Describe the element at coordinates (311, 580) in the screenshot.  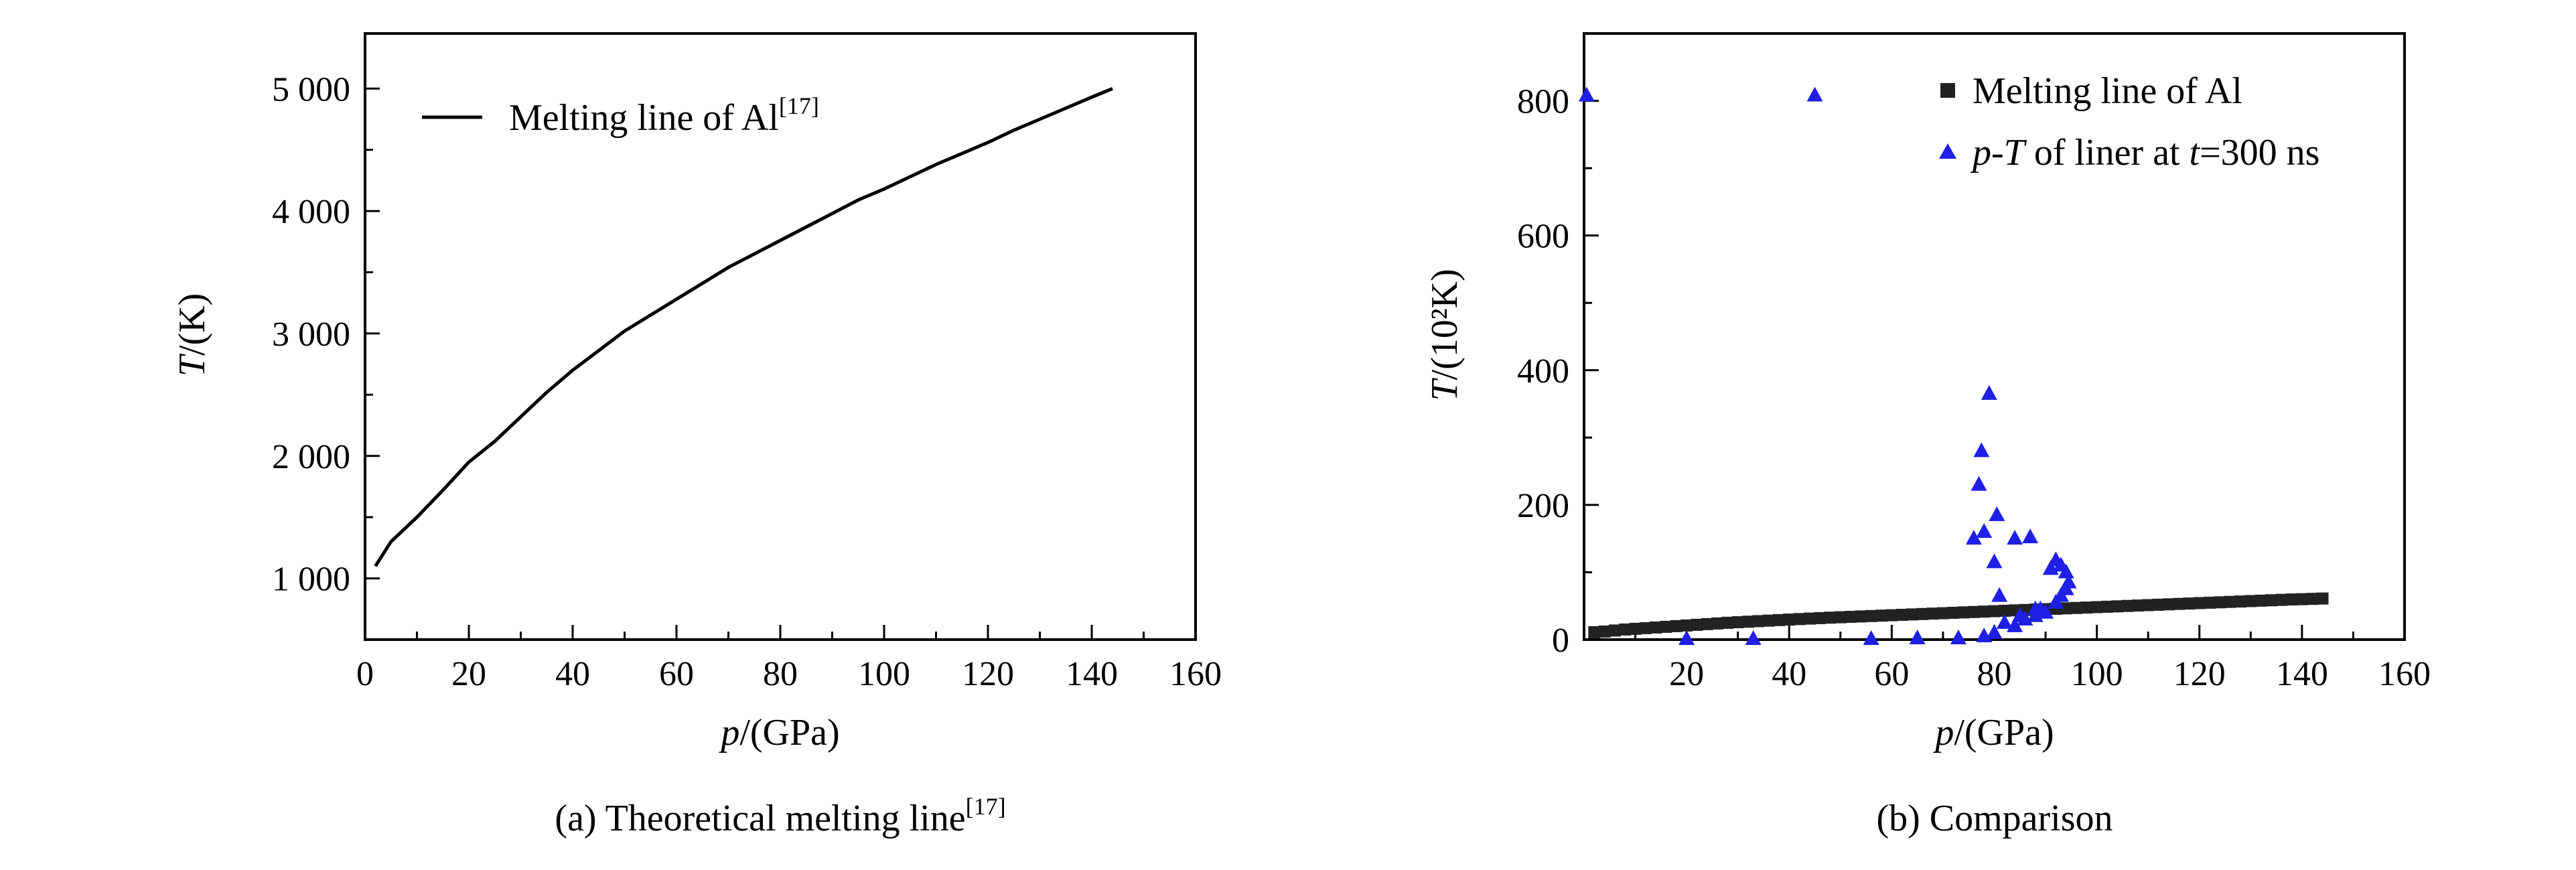
I see `y-tick-label: 1 000` at that location.